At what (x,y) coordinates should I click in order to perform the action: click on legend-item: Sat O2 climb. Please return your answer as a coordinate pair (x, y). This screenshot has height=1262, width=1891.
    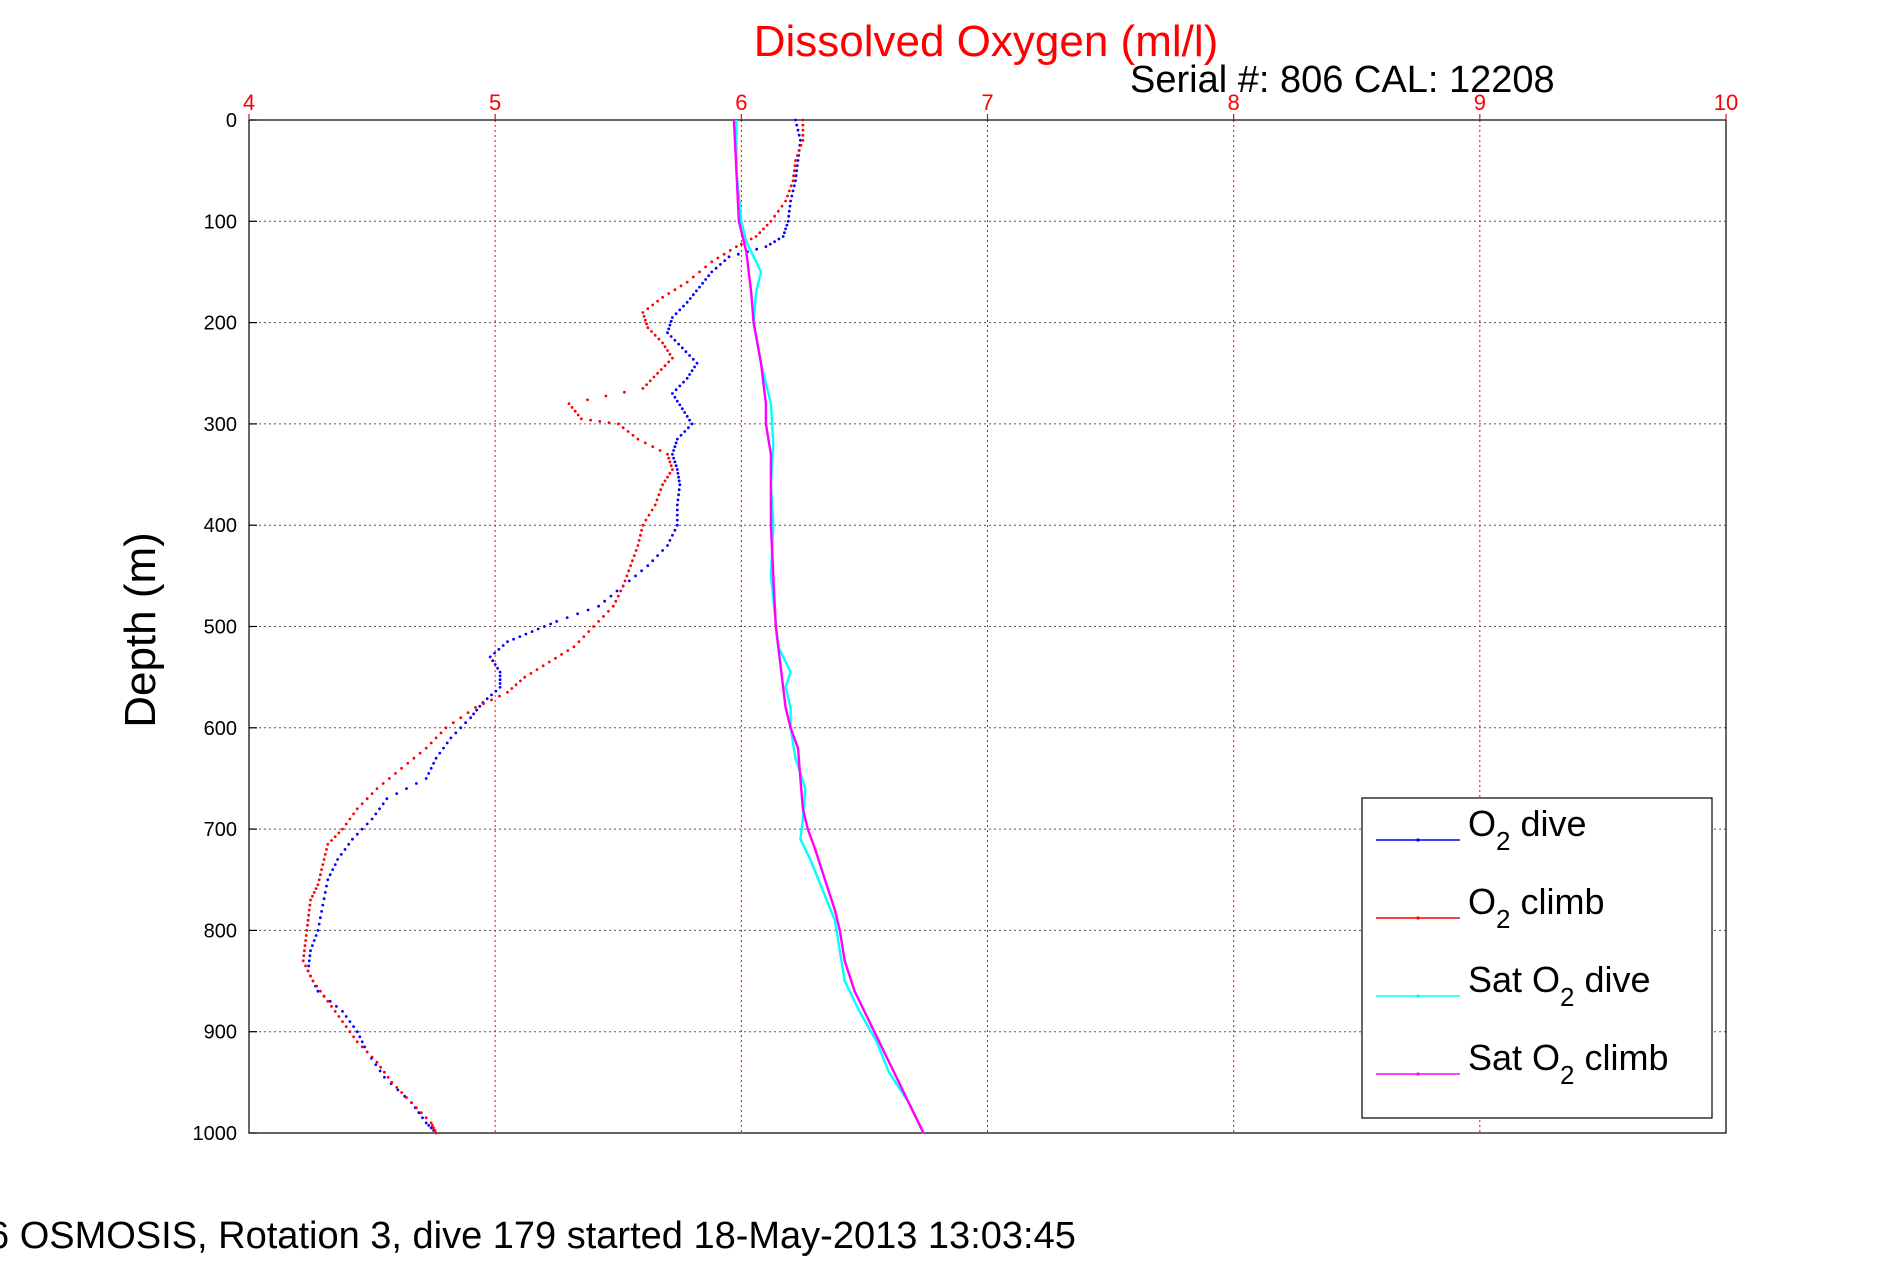
    Looking at the image, I should click on (1522, 1063).